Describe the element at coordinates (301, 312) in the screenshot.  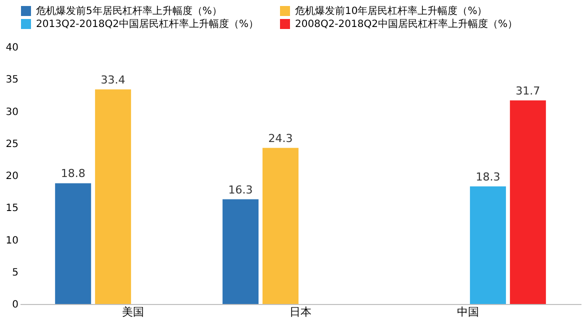
I see `x-tick-label: 日本` at that location.